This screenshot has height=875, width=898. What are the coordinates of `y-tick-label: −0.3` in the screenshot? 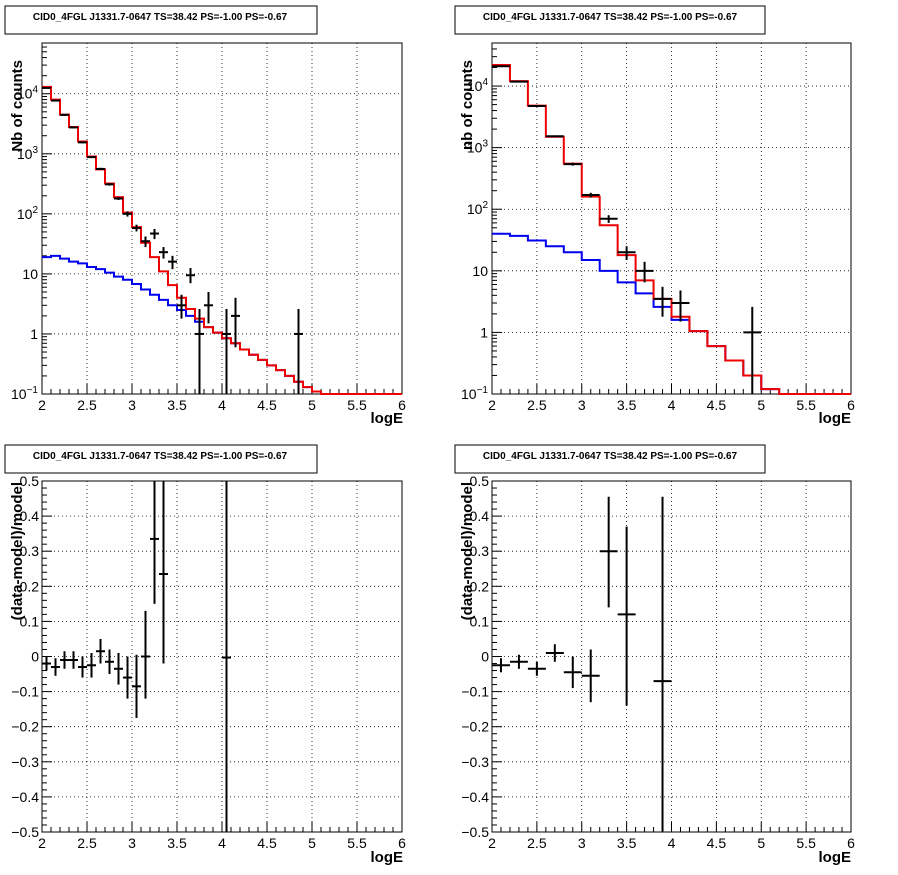 It's located at (475, 762).